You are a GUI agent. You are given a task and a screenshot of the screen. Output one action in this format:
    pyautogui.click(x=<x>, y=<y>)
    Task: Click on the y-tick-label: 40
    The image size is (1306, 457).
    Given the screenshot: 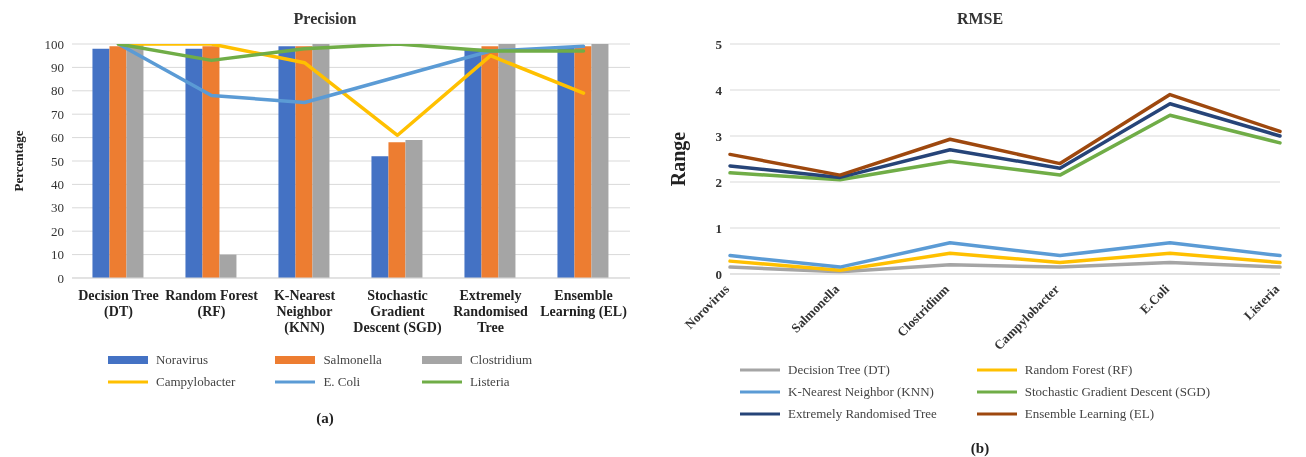 What is the action you would take?
    pyautogui.click(x=57, y=185)
    